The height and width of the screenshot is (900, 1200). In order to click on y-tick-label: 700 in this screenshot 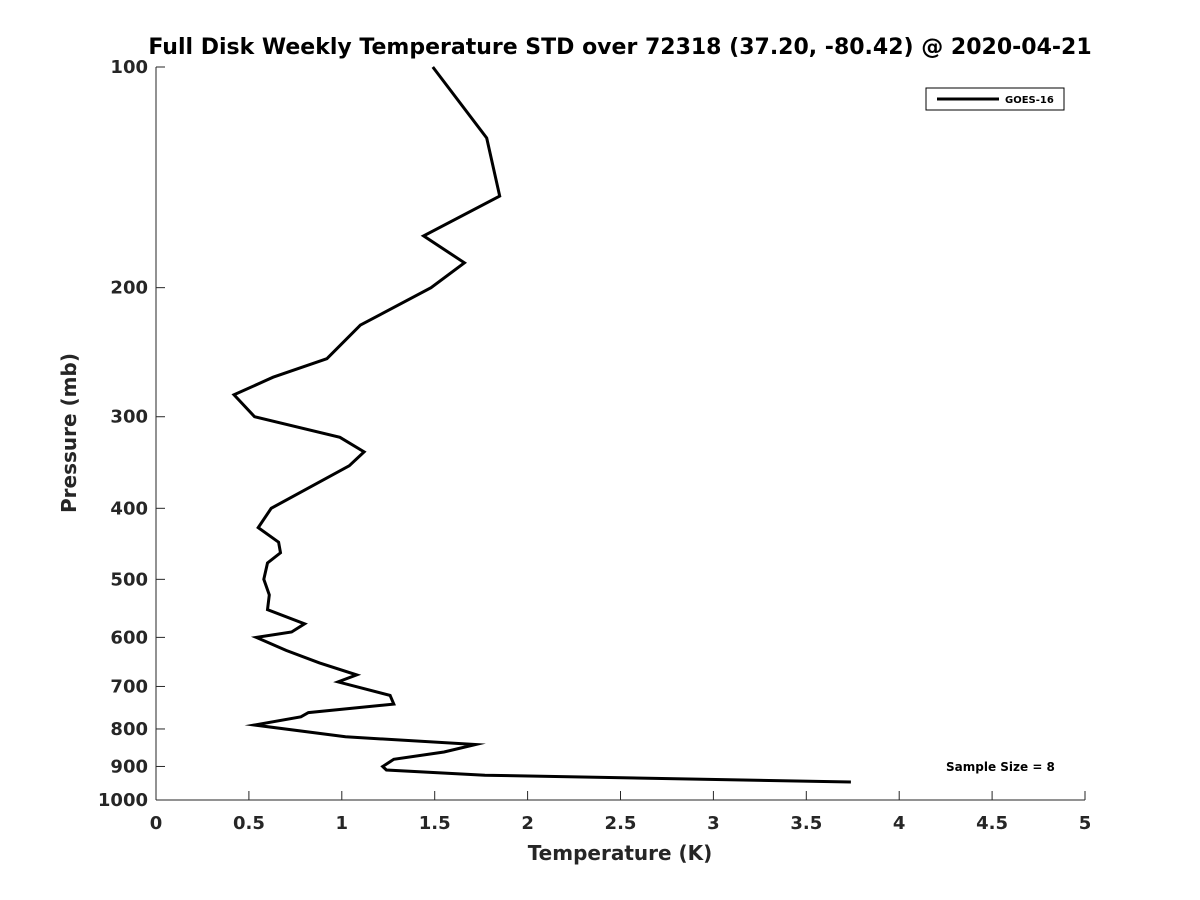, I will do `click(129, 686)`.